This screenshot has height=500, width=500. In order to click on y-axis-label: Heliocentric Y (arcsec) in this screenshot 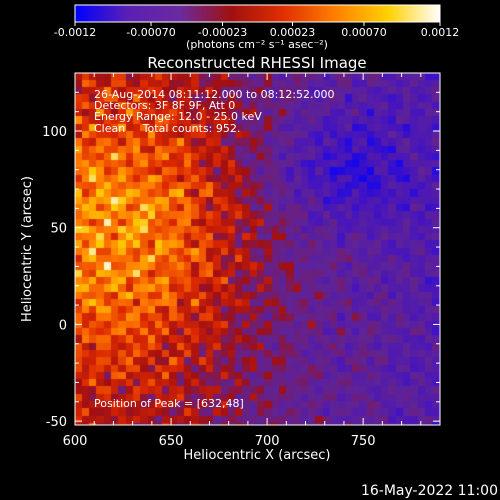, I will do `click(27, 249)`.